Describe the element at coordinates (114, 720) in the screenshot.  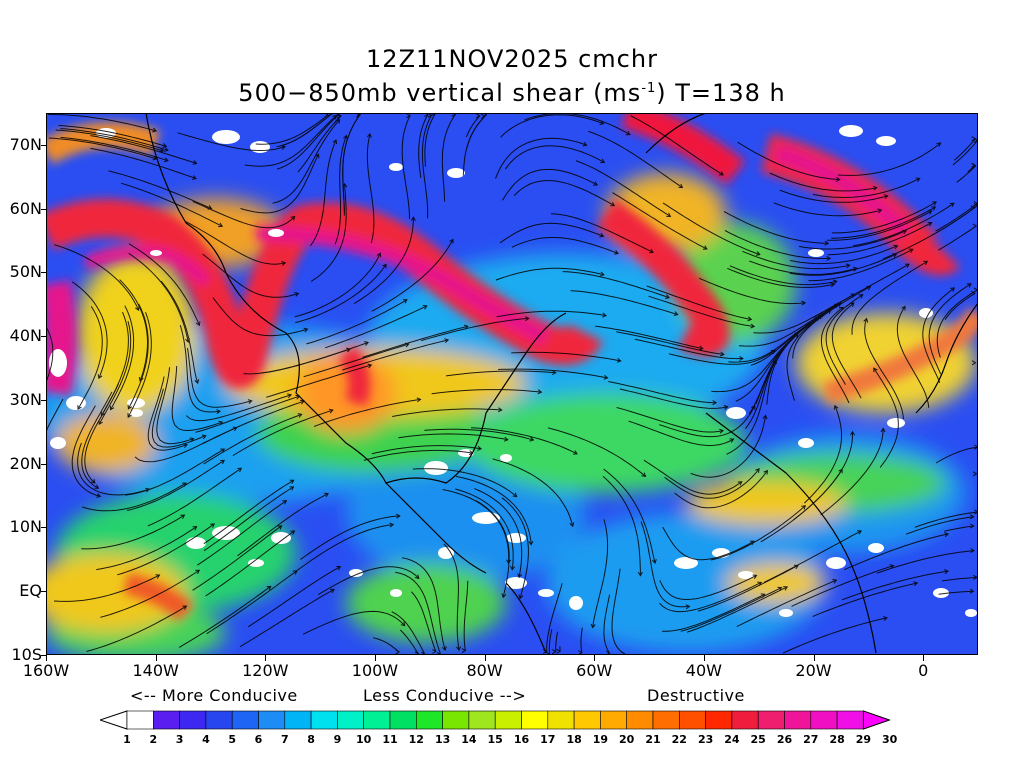
I see `colorbar-min-arrow` at that location.